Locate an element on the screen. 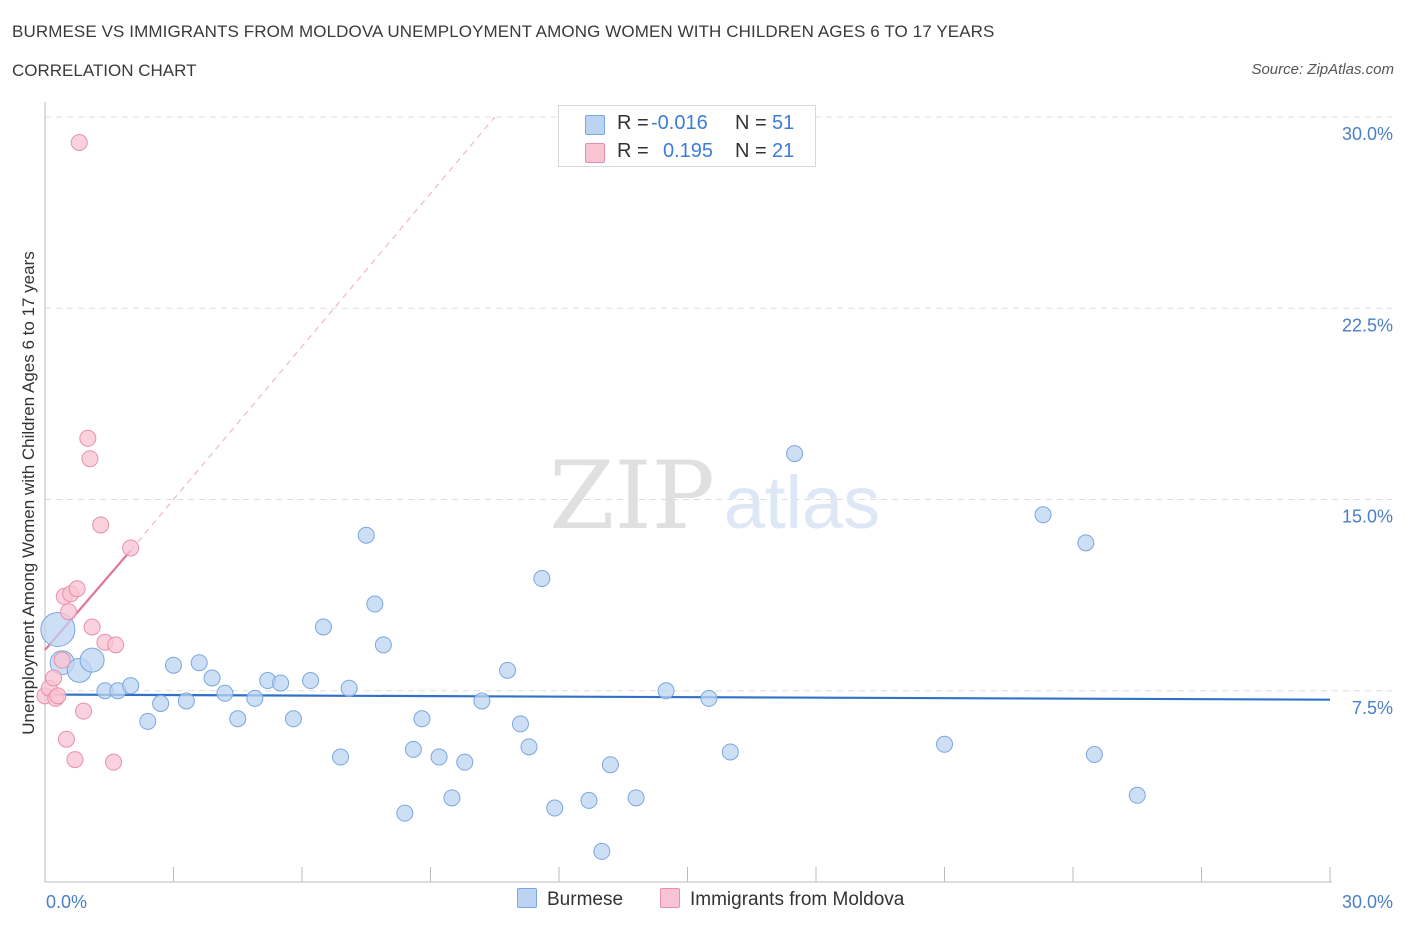 Image resolution: width=1406 pixels, height=930 pixels. y-tick-label: 7.5% is located at coordinates (1372, 708).